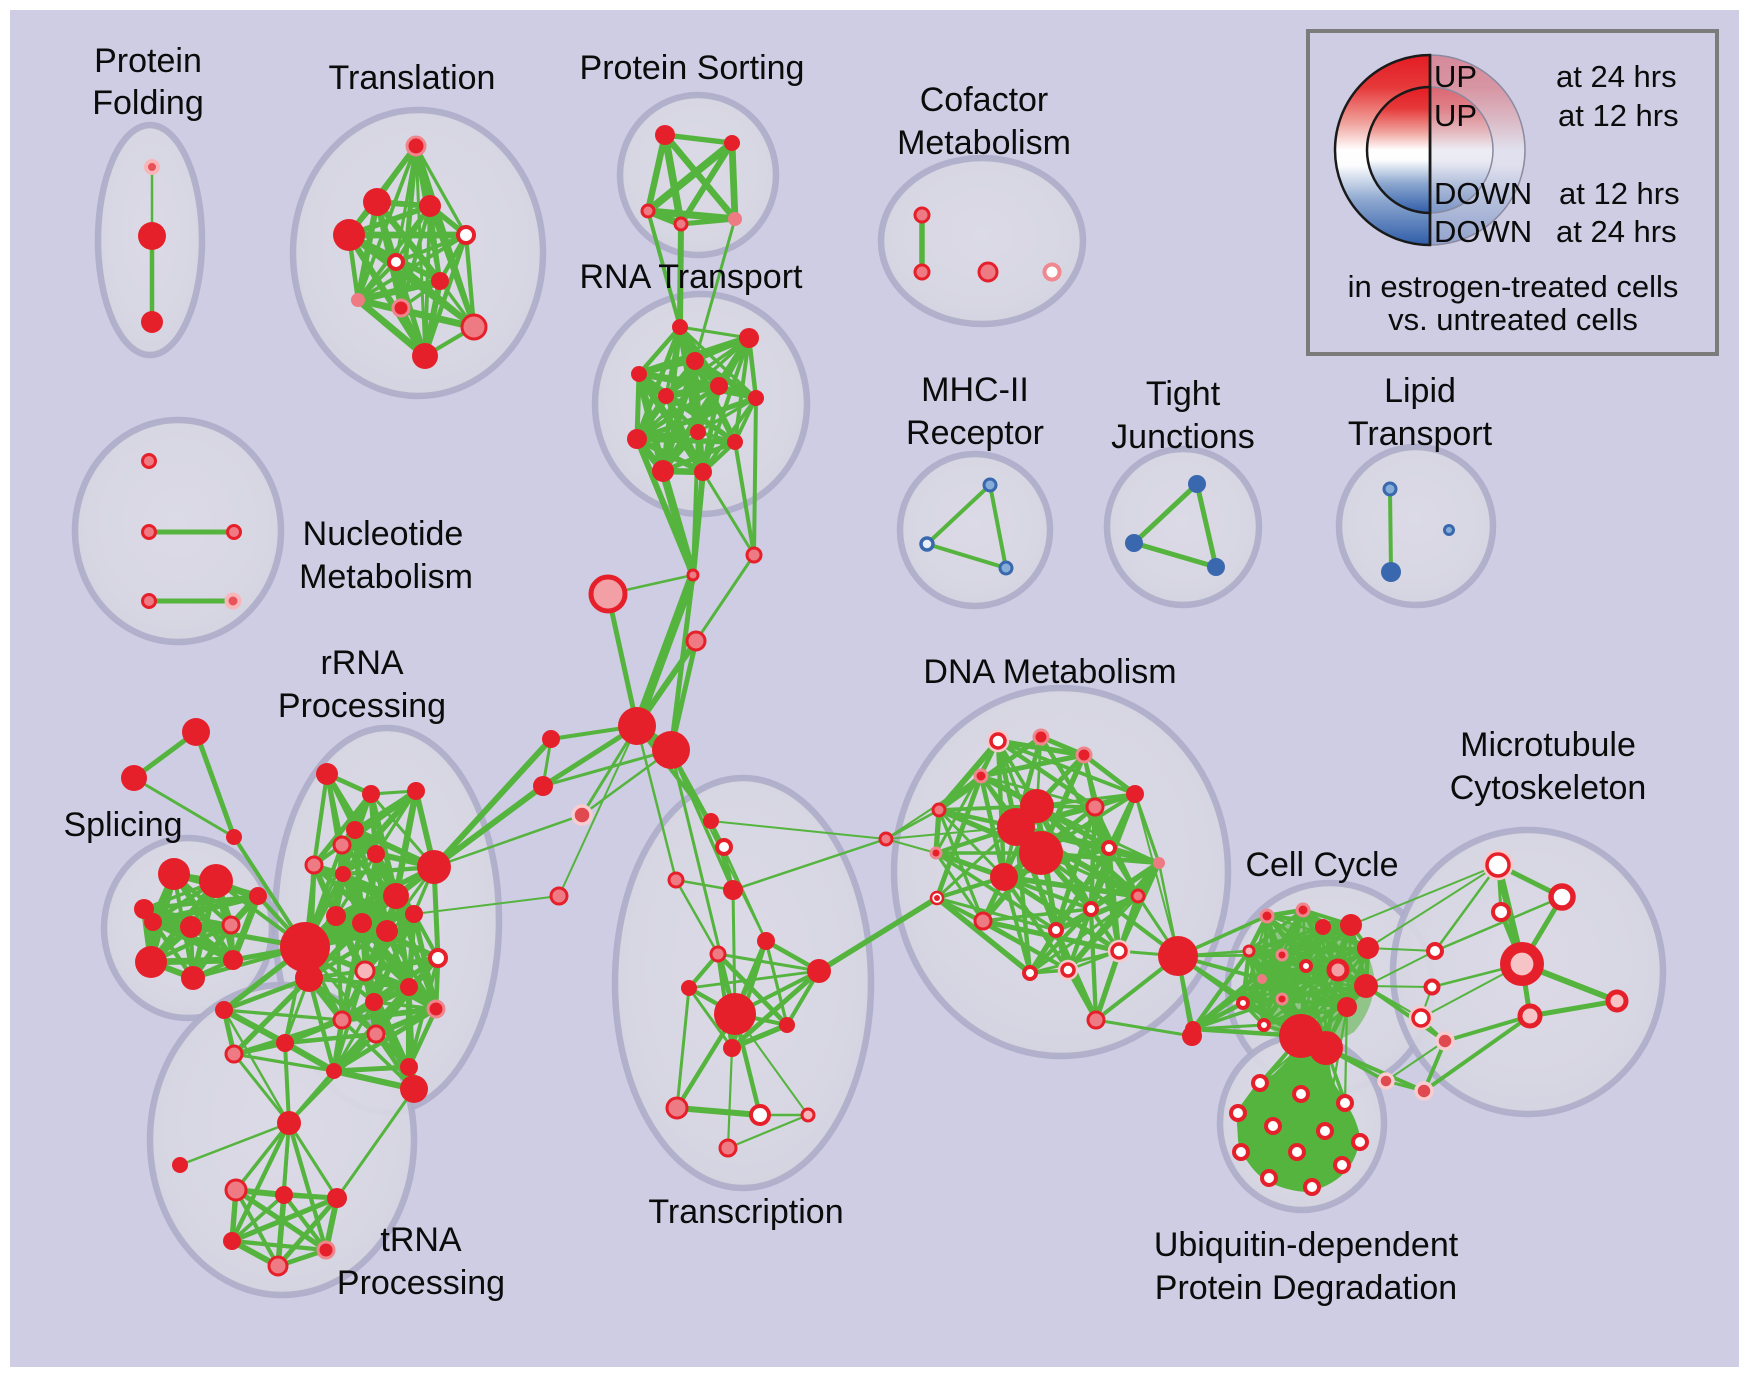 The image size is (1750, 1376). What do you see at coordinates (1183, 394) in the screenshot?
I see `svg-text: Tight` at bounding box center [1183, 394].